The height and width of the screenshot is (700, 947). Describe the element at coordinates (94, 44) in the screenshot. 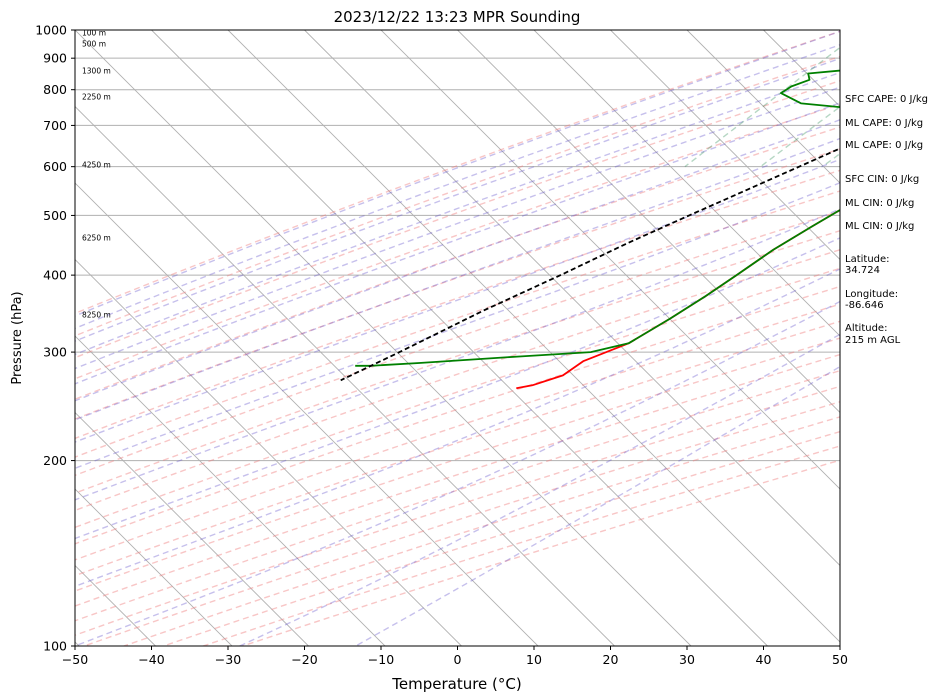

I see `height-label: 500 m` at that location.